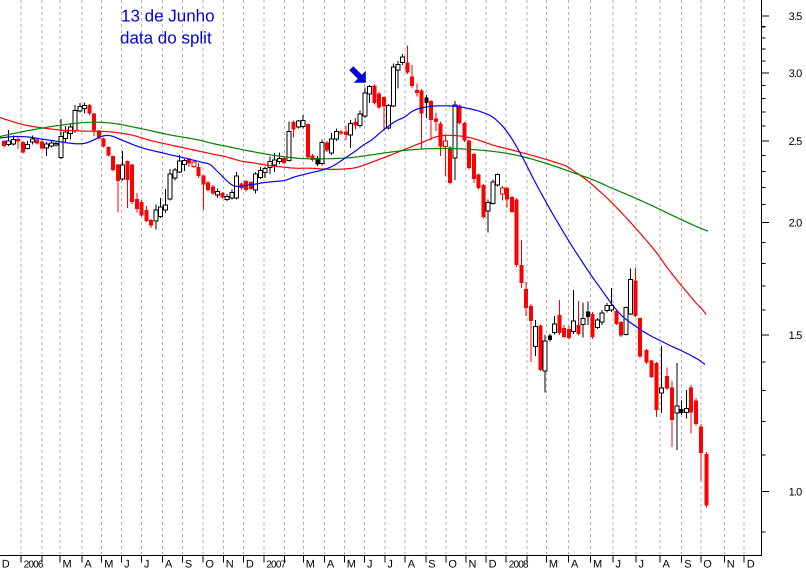  Describe the element at coordinates (168, 16) in the screenshot. I see `svg-text: 13 de Junho` at that location.